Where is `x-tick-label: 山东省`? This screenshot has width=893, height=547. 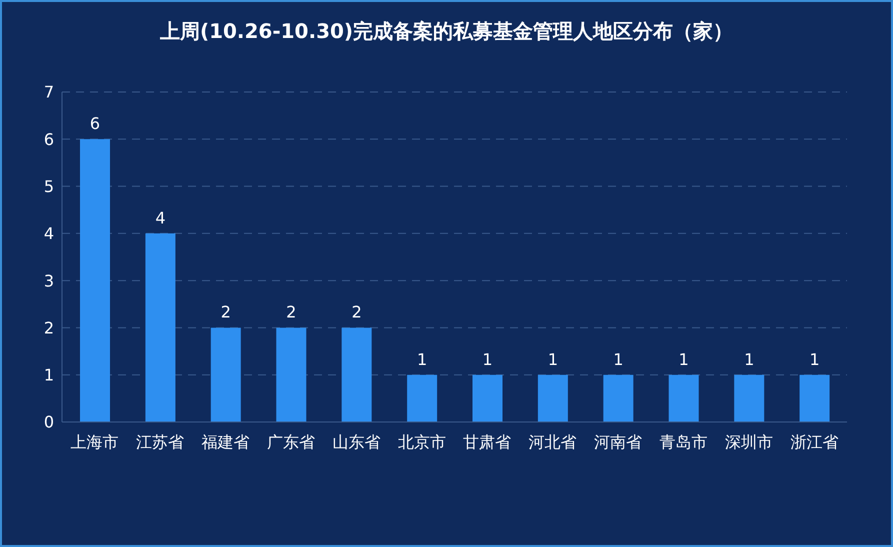 x-tick-label: 山东省 is located at coordinates (356, 442).